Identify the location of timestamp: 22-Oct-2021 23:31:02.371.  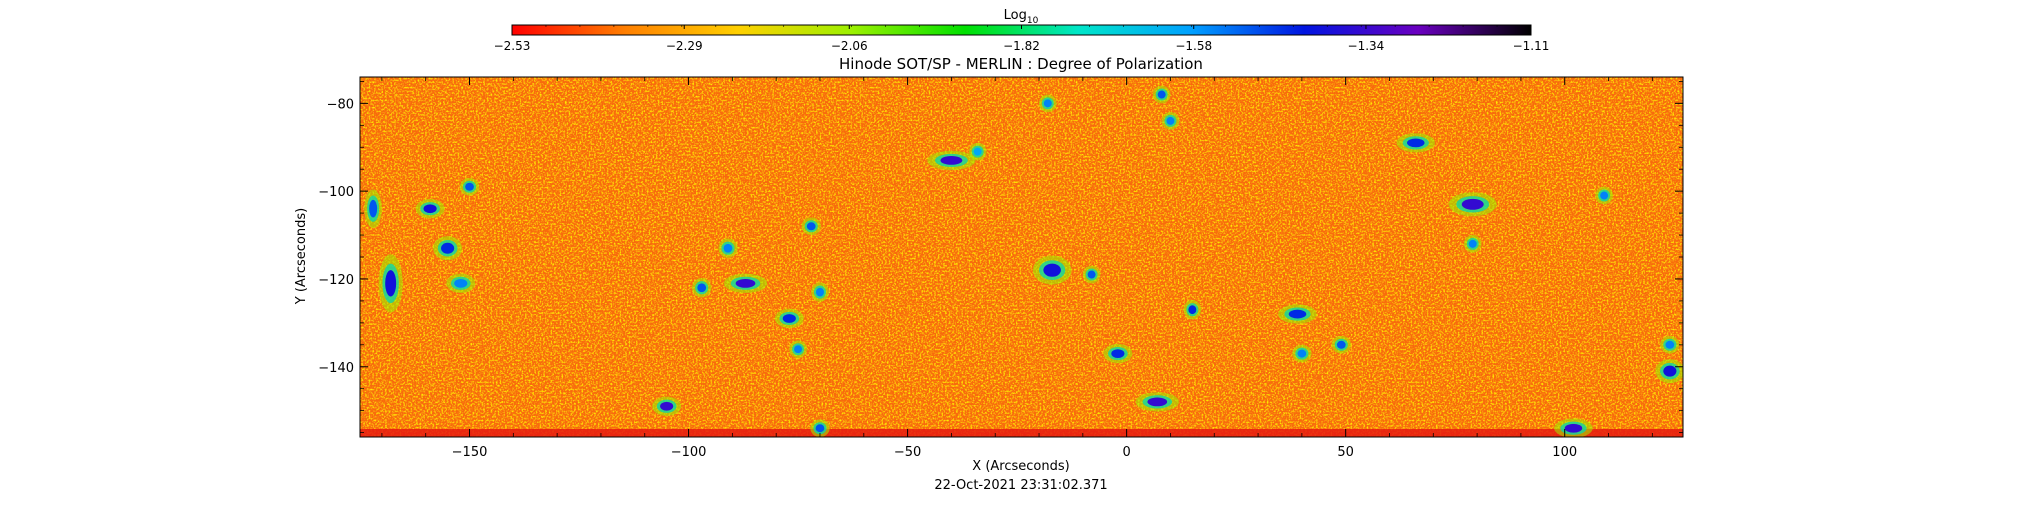
(1020, 485).